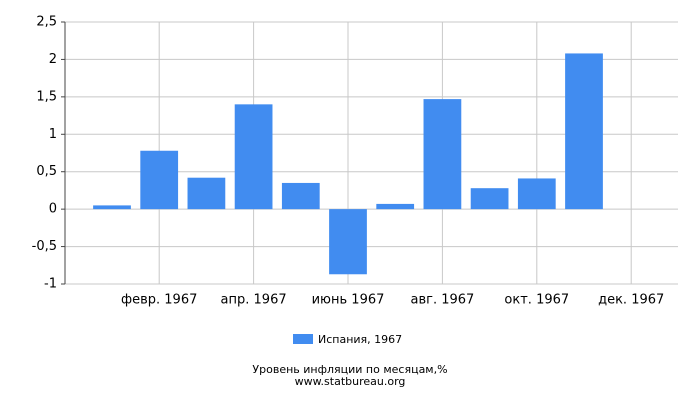 The image size is (700, 400). I want to click on chart-title: Уровень инфляции по месяцам,%, so click(349, 369).